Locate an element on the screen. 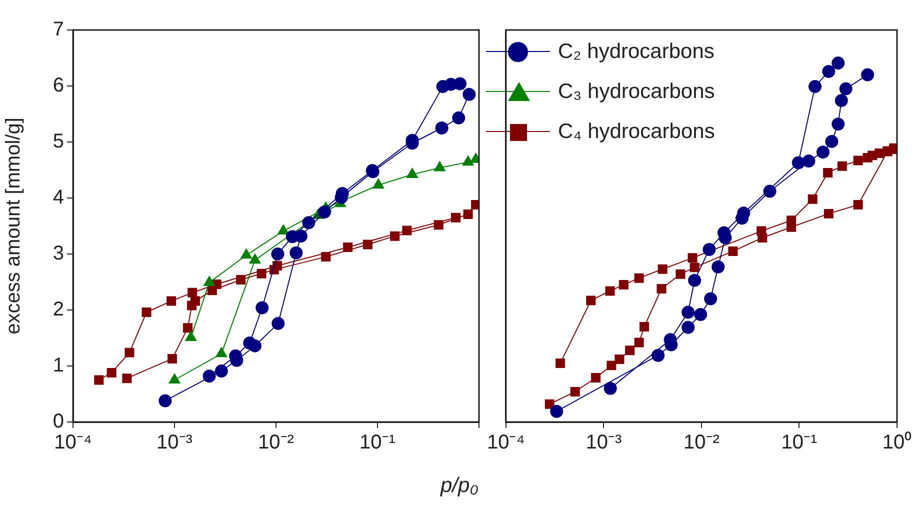  x-tick-label: 10⁰ is located at coordinates (897, 442).